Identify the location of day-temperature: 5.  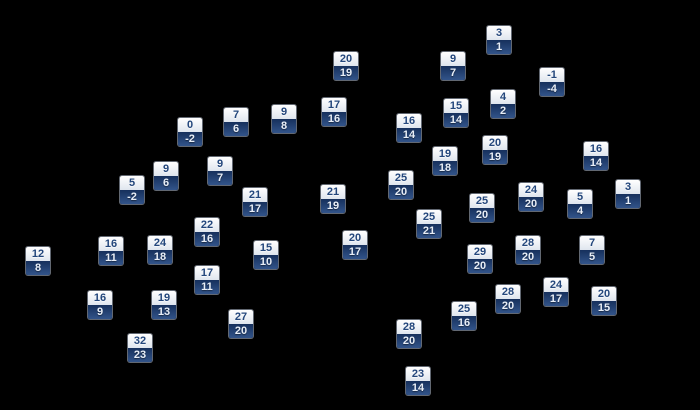
(580, 197).